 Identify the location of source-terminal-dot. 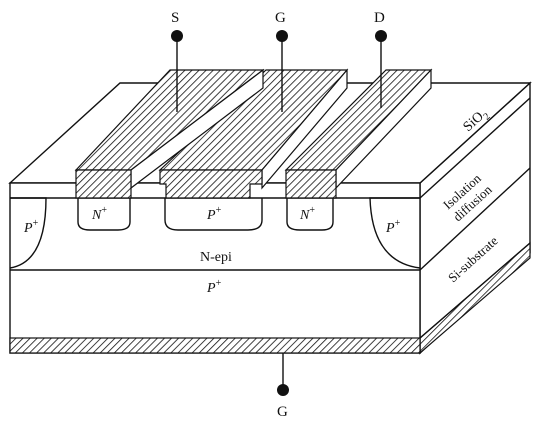
(177, 36).